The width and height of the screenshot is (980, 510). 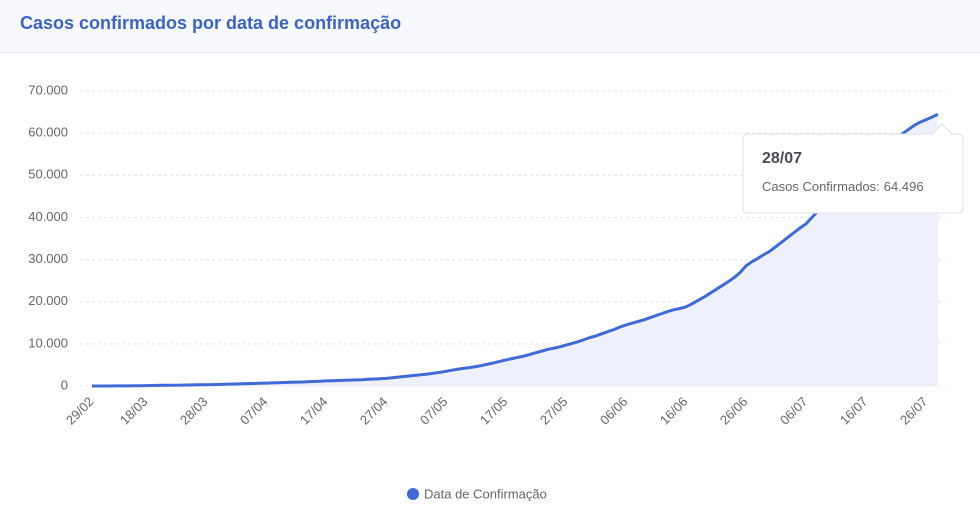 I want to click on tooltip-label: Casos Confirmados: 64.496, so click(x=843, y=186).